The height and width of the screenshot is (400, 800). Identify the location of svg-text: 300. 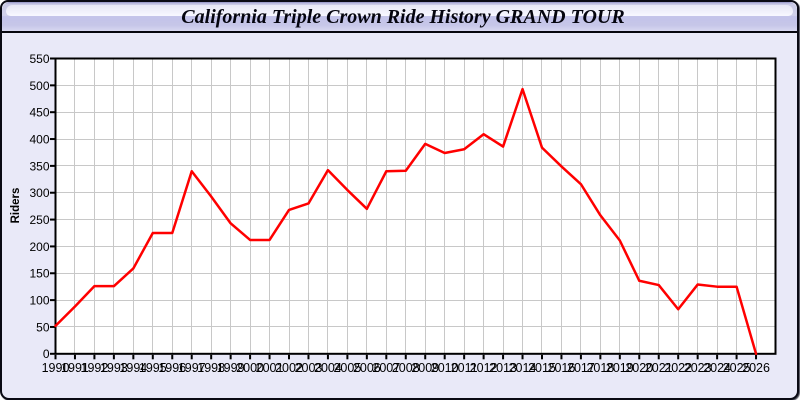
(39, 193).